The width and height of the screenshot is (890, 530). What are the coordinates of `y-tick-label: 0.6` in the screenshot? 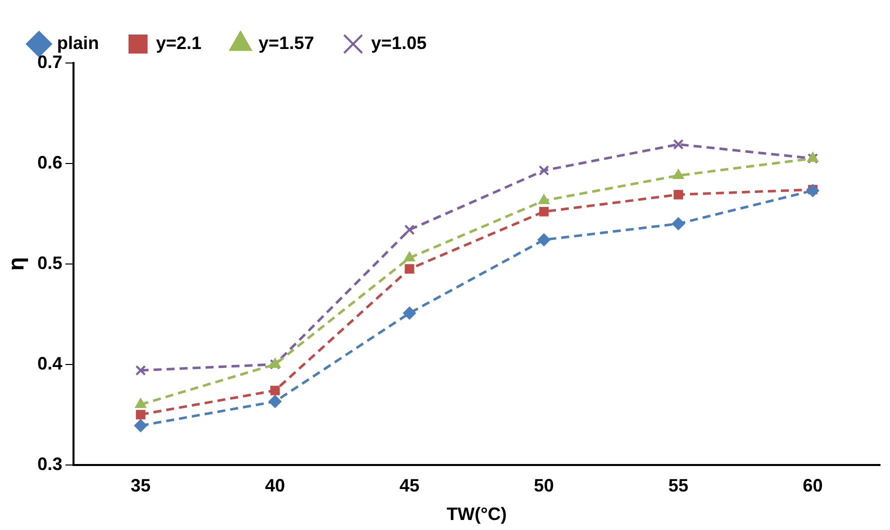 It's located at (49, 162).